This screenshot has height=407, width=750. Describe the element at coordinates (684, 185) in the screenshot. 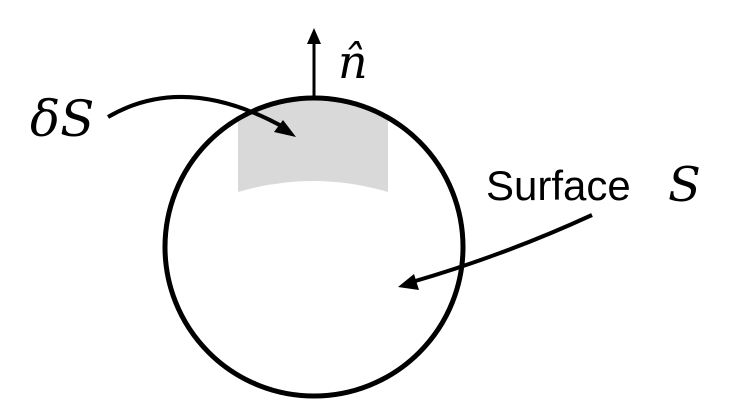

I see `surface-symbol-label: S` at that location.